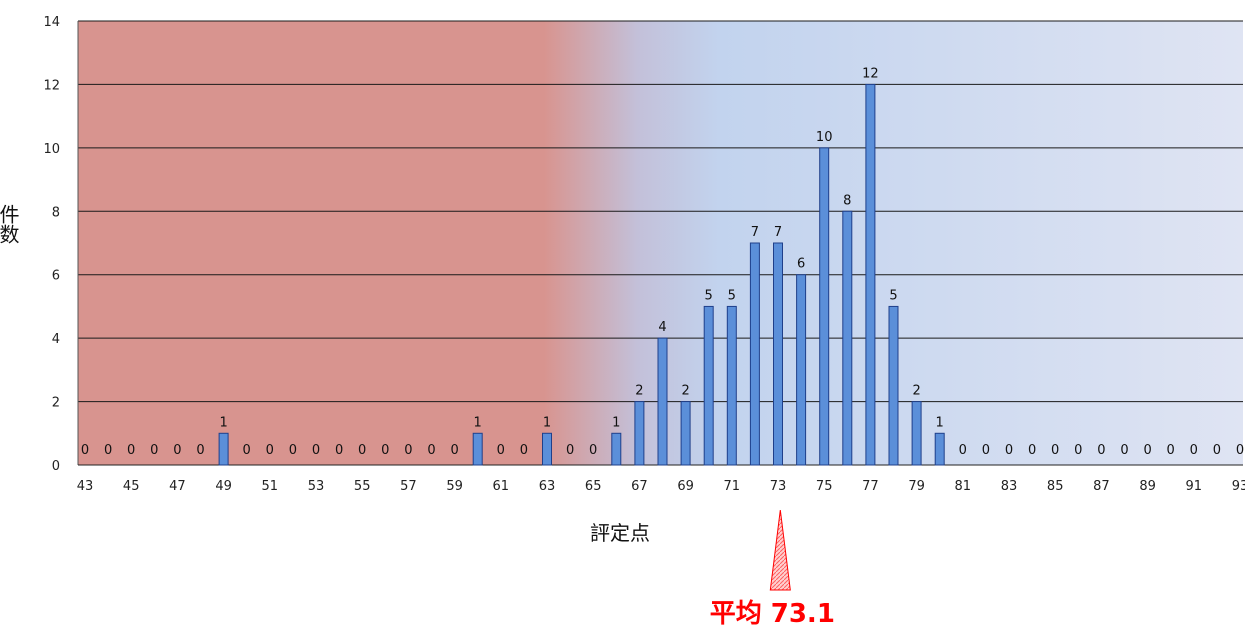  I want to click on y-tick-label: 14, so click(51, 22).